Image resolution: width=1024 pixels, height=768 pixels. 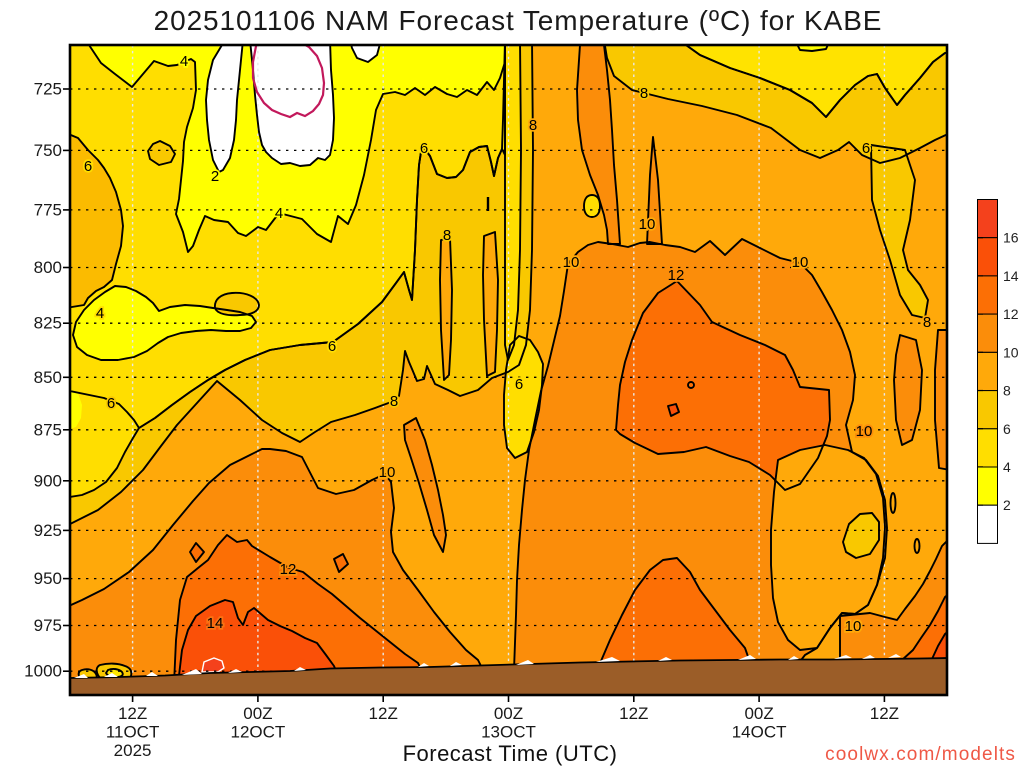 What do you see at coordinates (510, 753) in the screenshot?
I see `svg-text: Forecast Time (UTC)` at bounding box center [510, 753].